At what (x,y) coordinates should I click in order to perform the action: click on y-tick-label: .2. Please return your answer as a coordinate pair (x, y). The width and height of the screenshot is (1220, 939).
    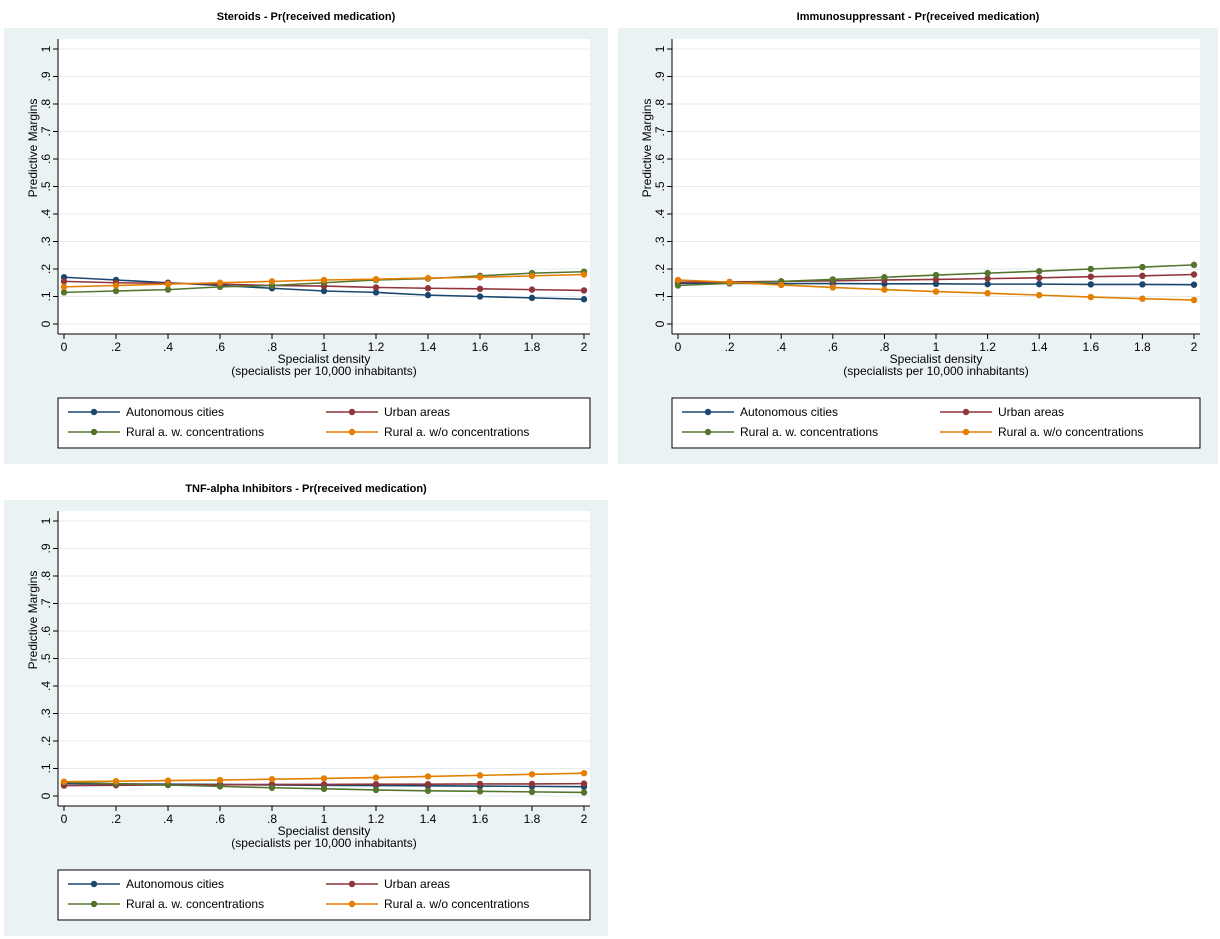
    Looking at the image, I should click on (46, 741).